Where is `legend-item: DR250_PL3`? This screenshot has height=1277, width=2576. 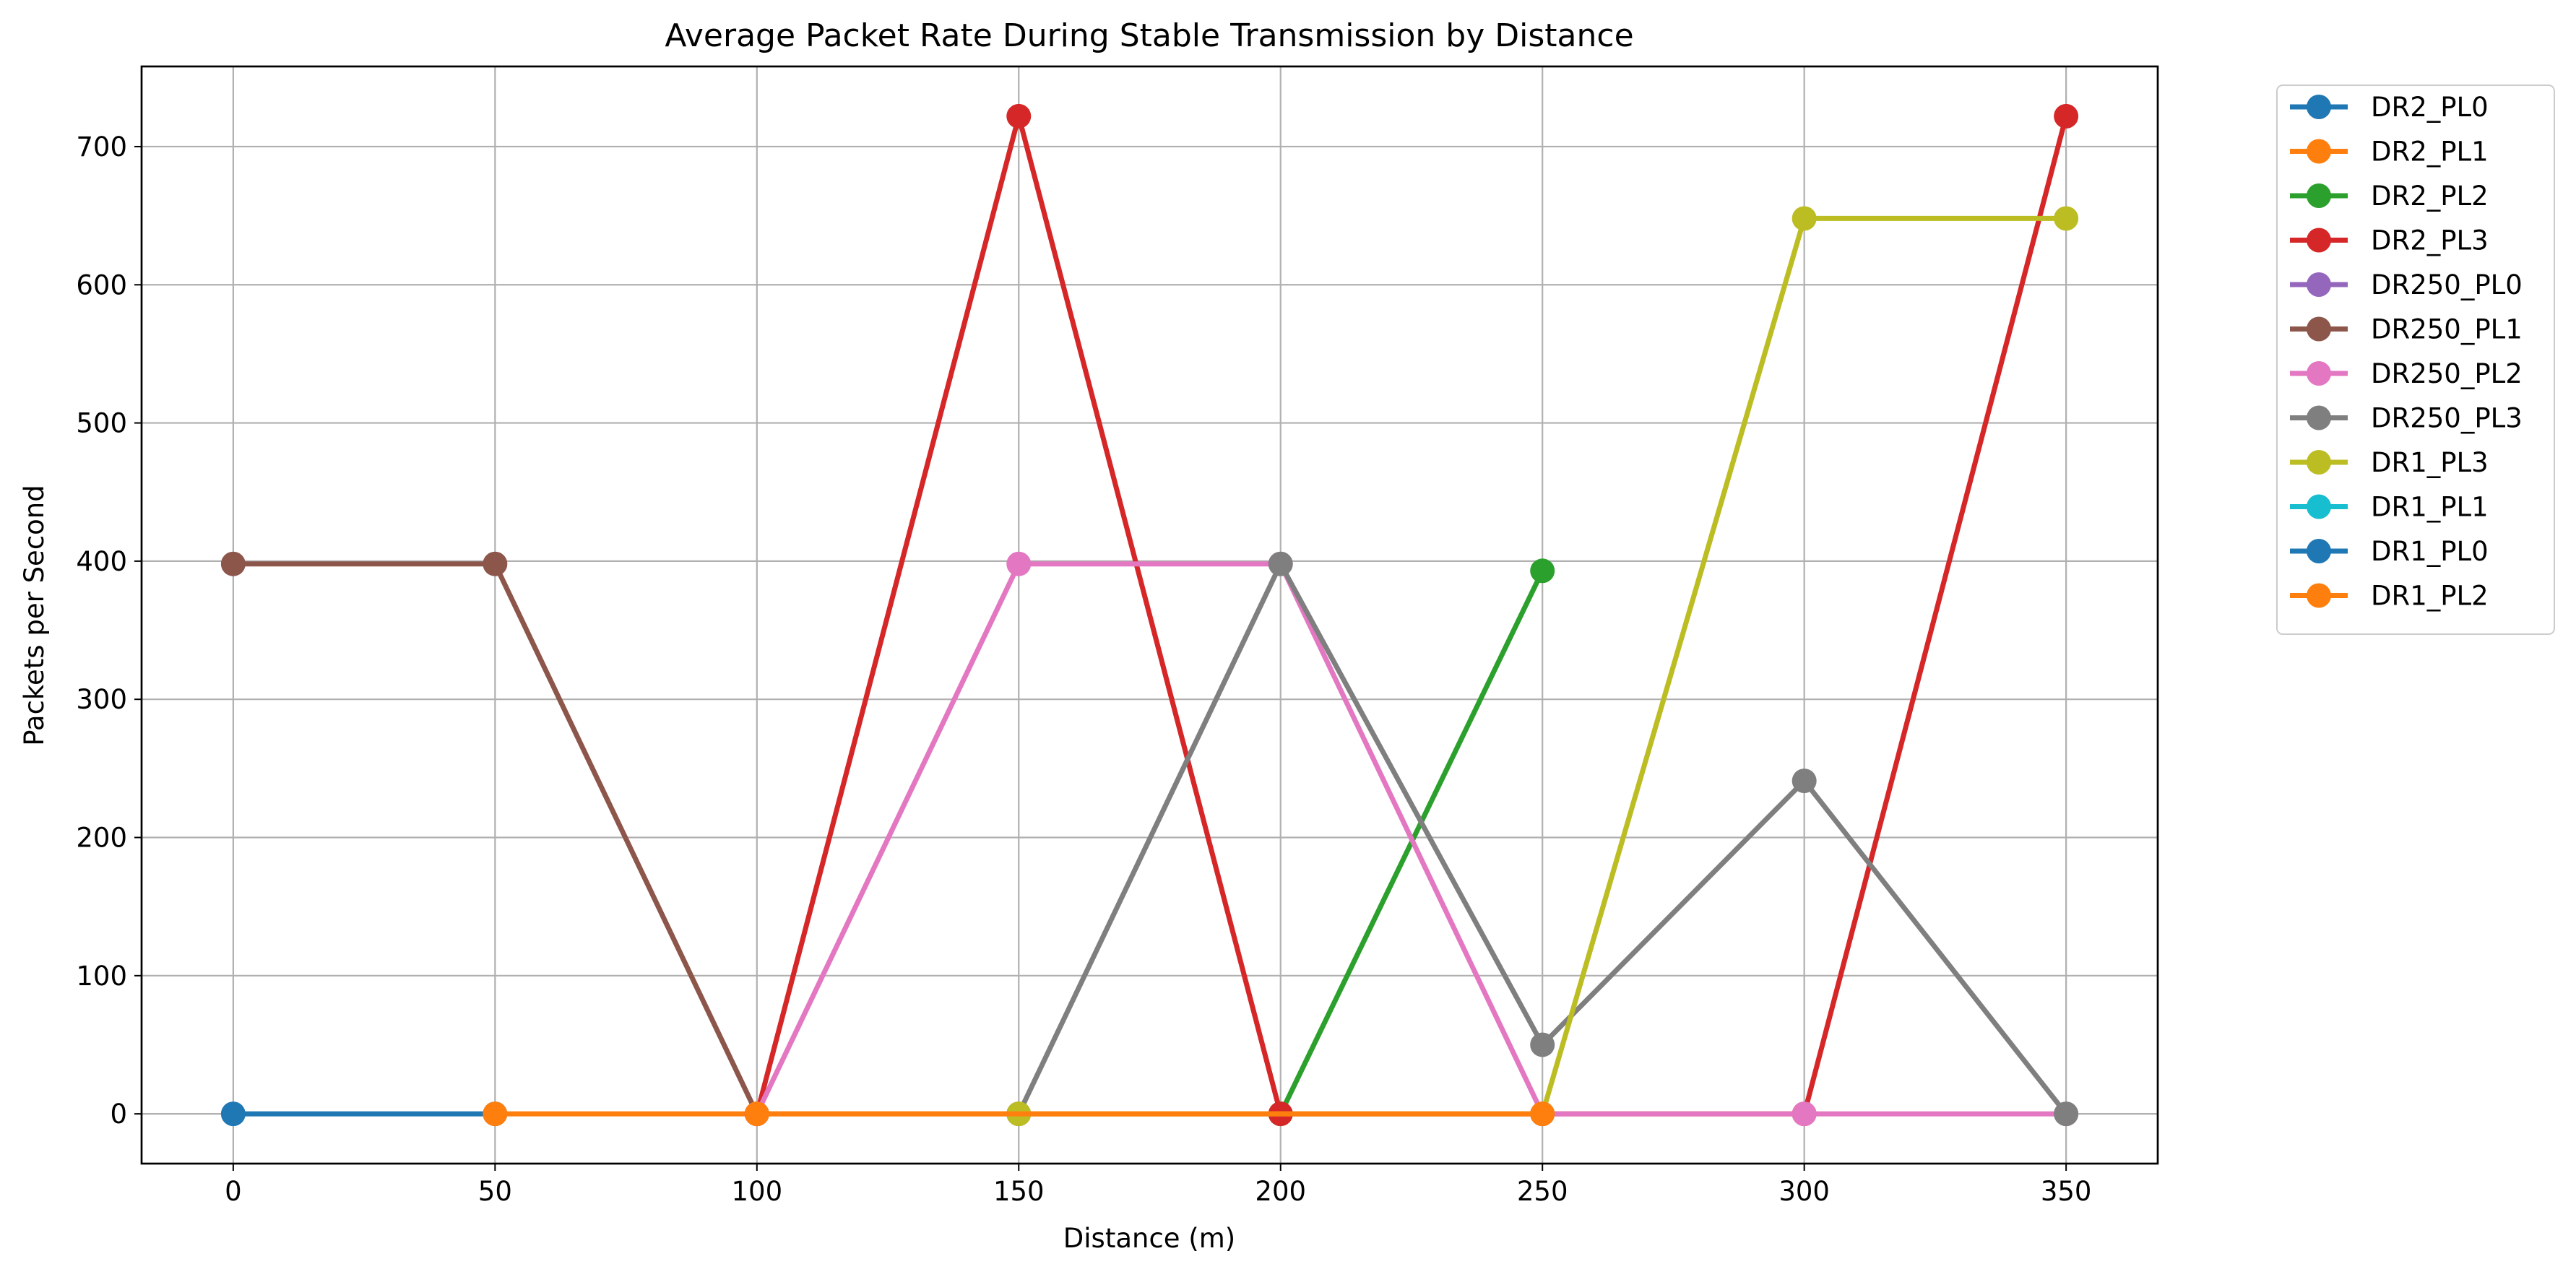 legend-item: DR250_PL3 is located at coordinates (2406, 418).